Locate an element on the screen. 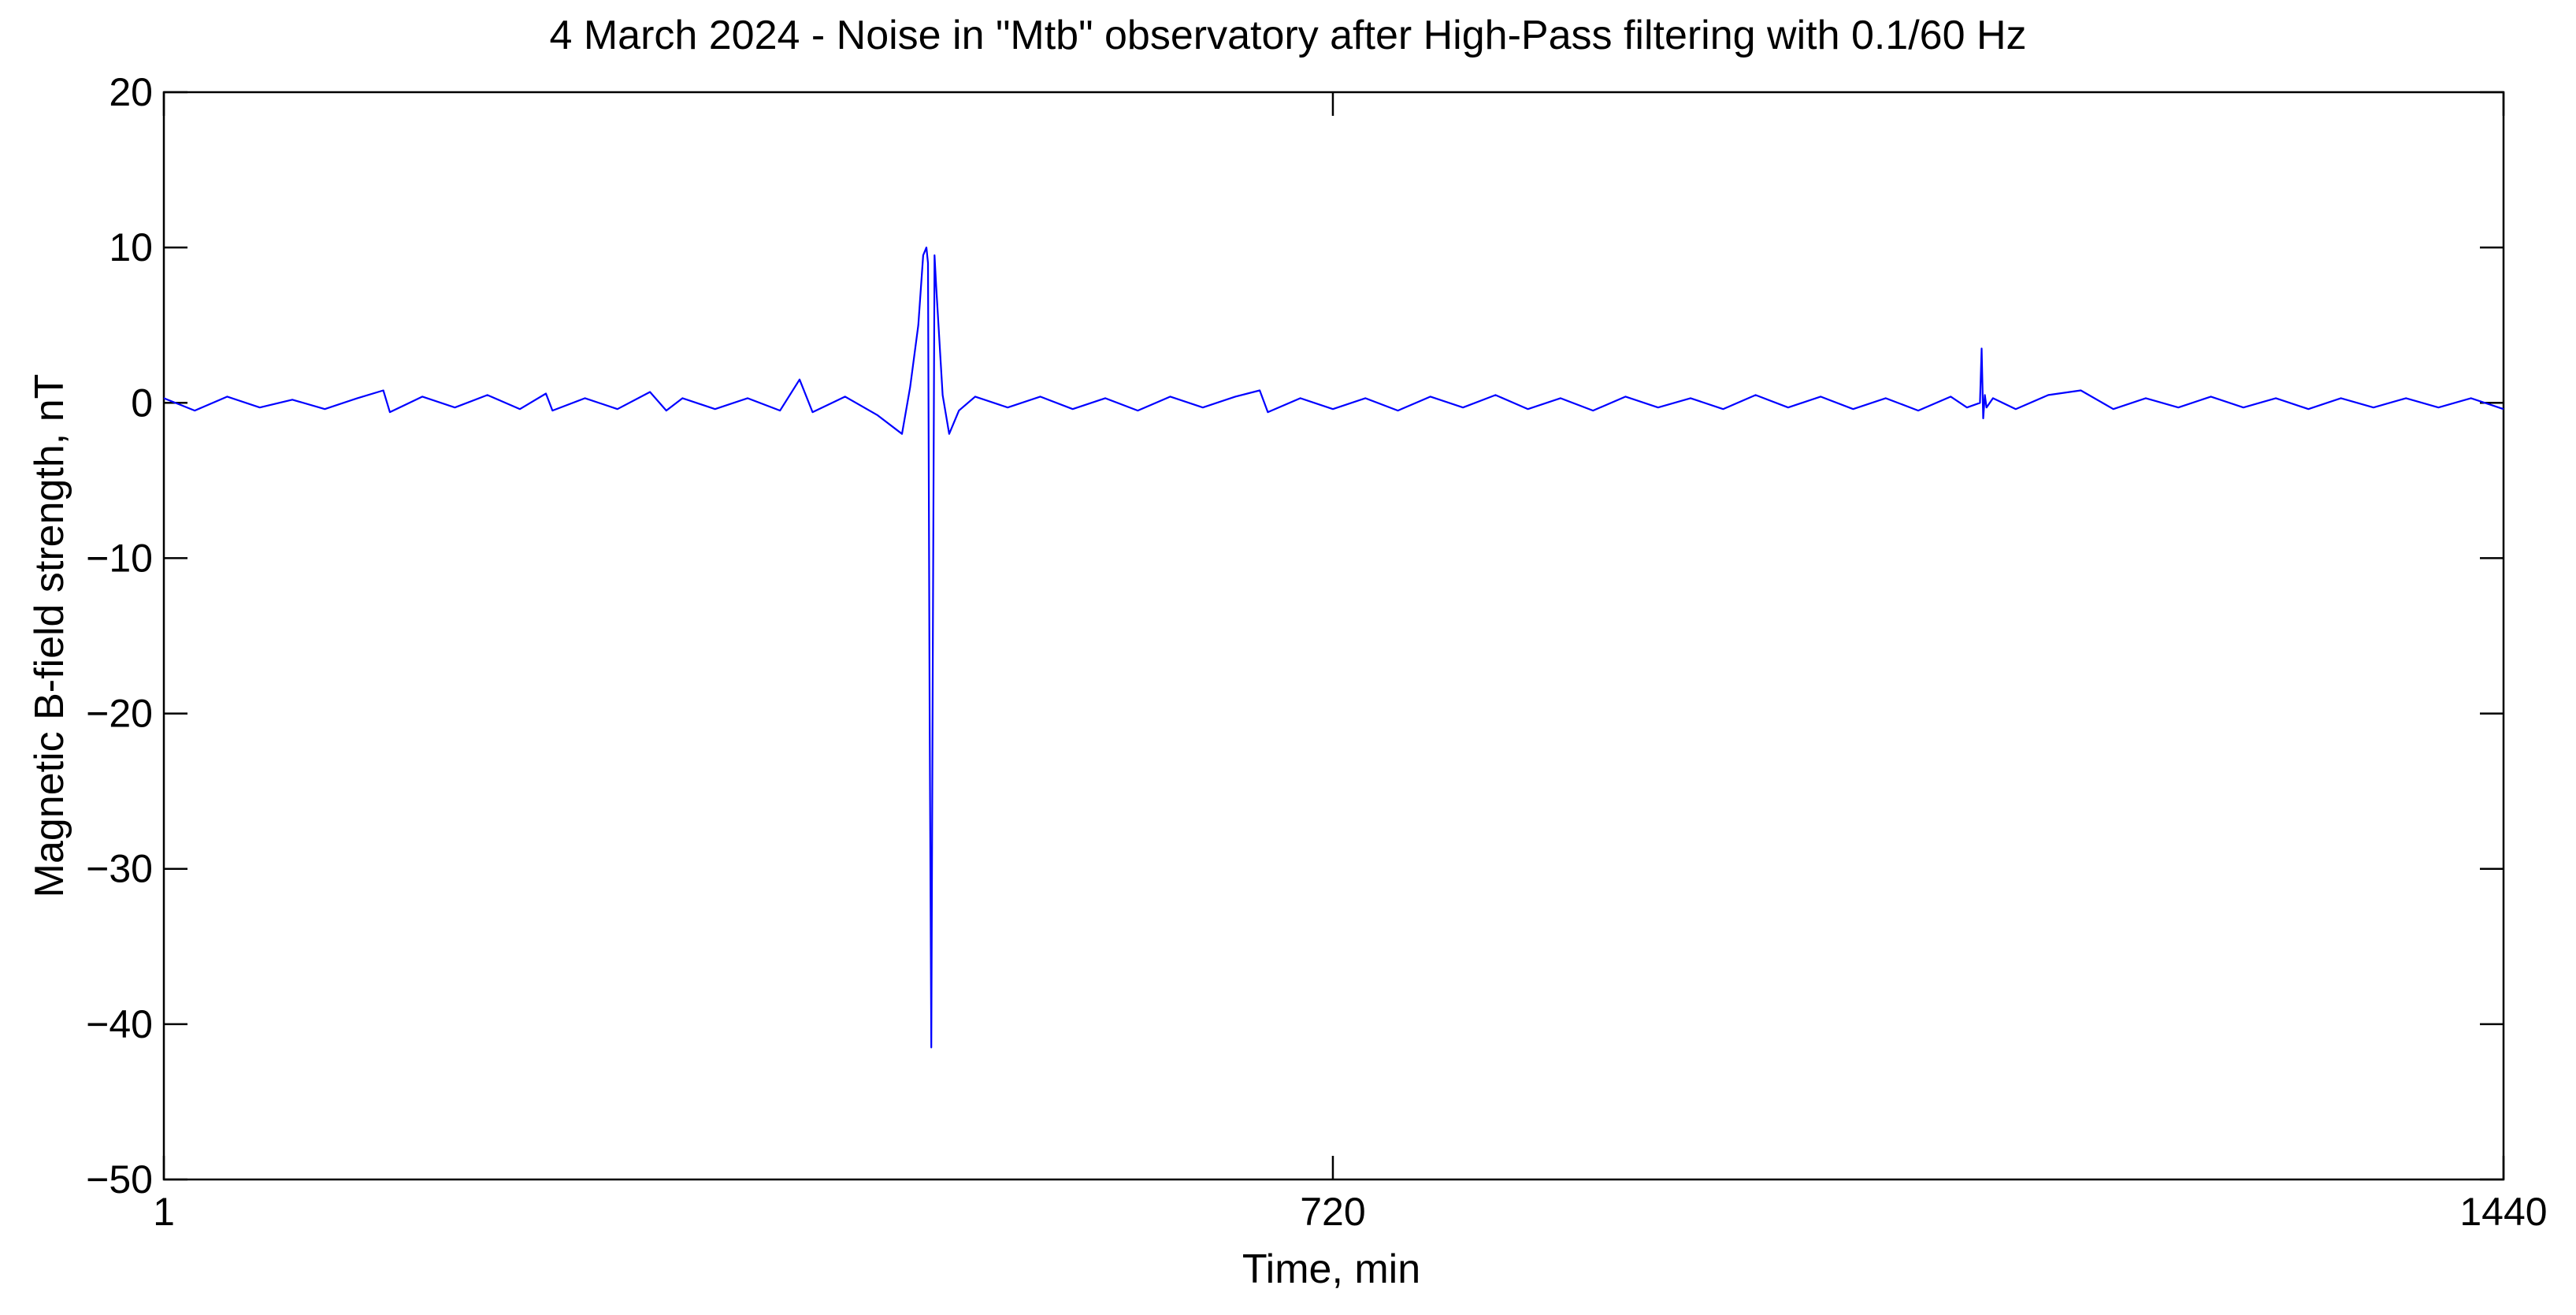  x-tick-label: 720 is located at coordinates (1332, 1212).